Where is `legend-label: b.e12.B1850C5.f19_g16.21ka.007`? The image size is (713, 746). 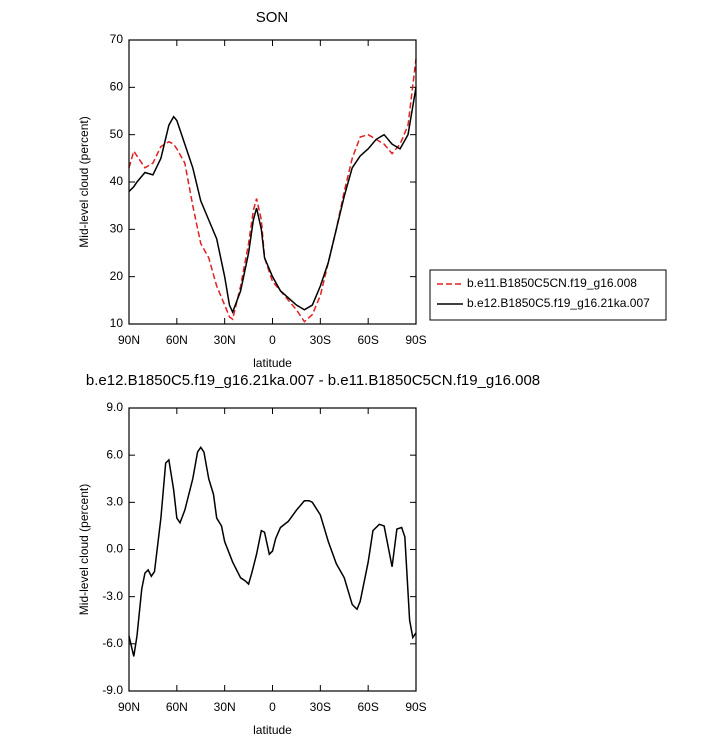 legend-label: b.e12.B1850C5.f19_g16.21ka.007 is located at coordinates (558, 303).